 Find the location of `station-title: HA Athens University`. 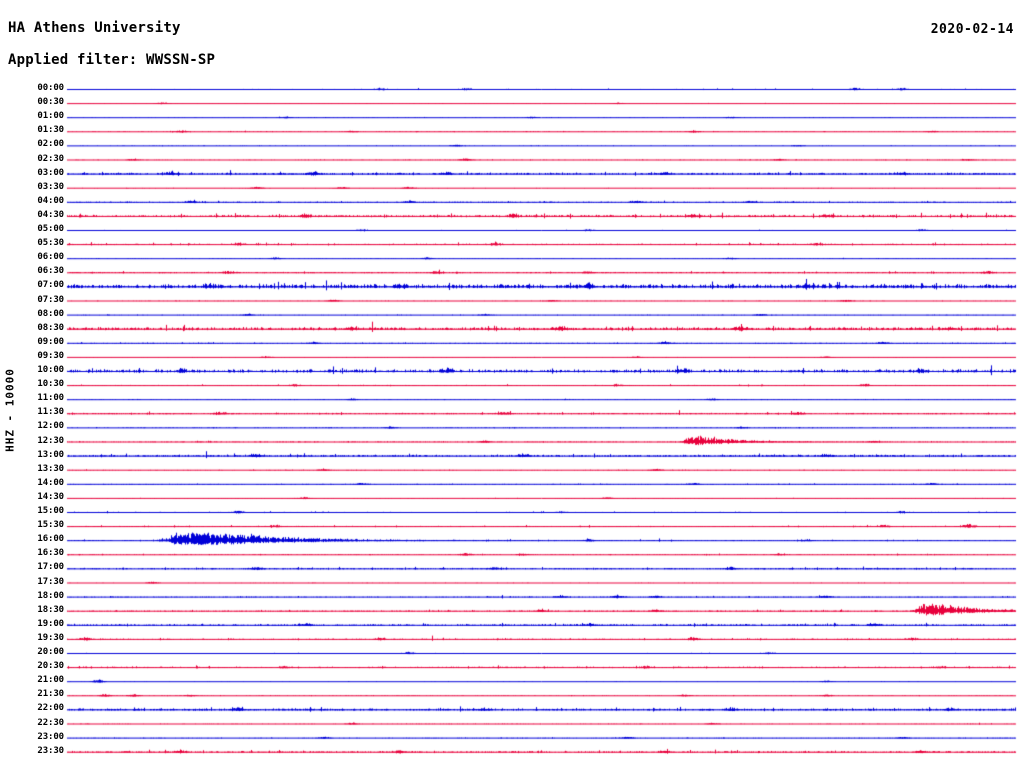

station-title: HA Athens University is located at coordinates (94, 28).